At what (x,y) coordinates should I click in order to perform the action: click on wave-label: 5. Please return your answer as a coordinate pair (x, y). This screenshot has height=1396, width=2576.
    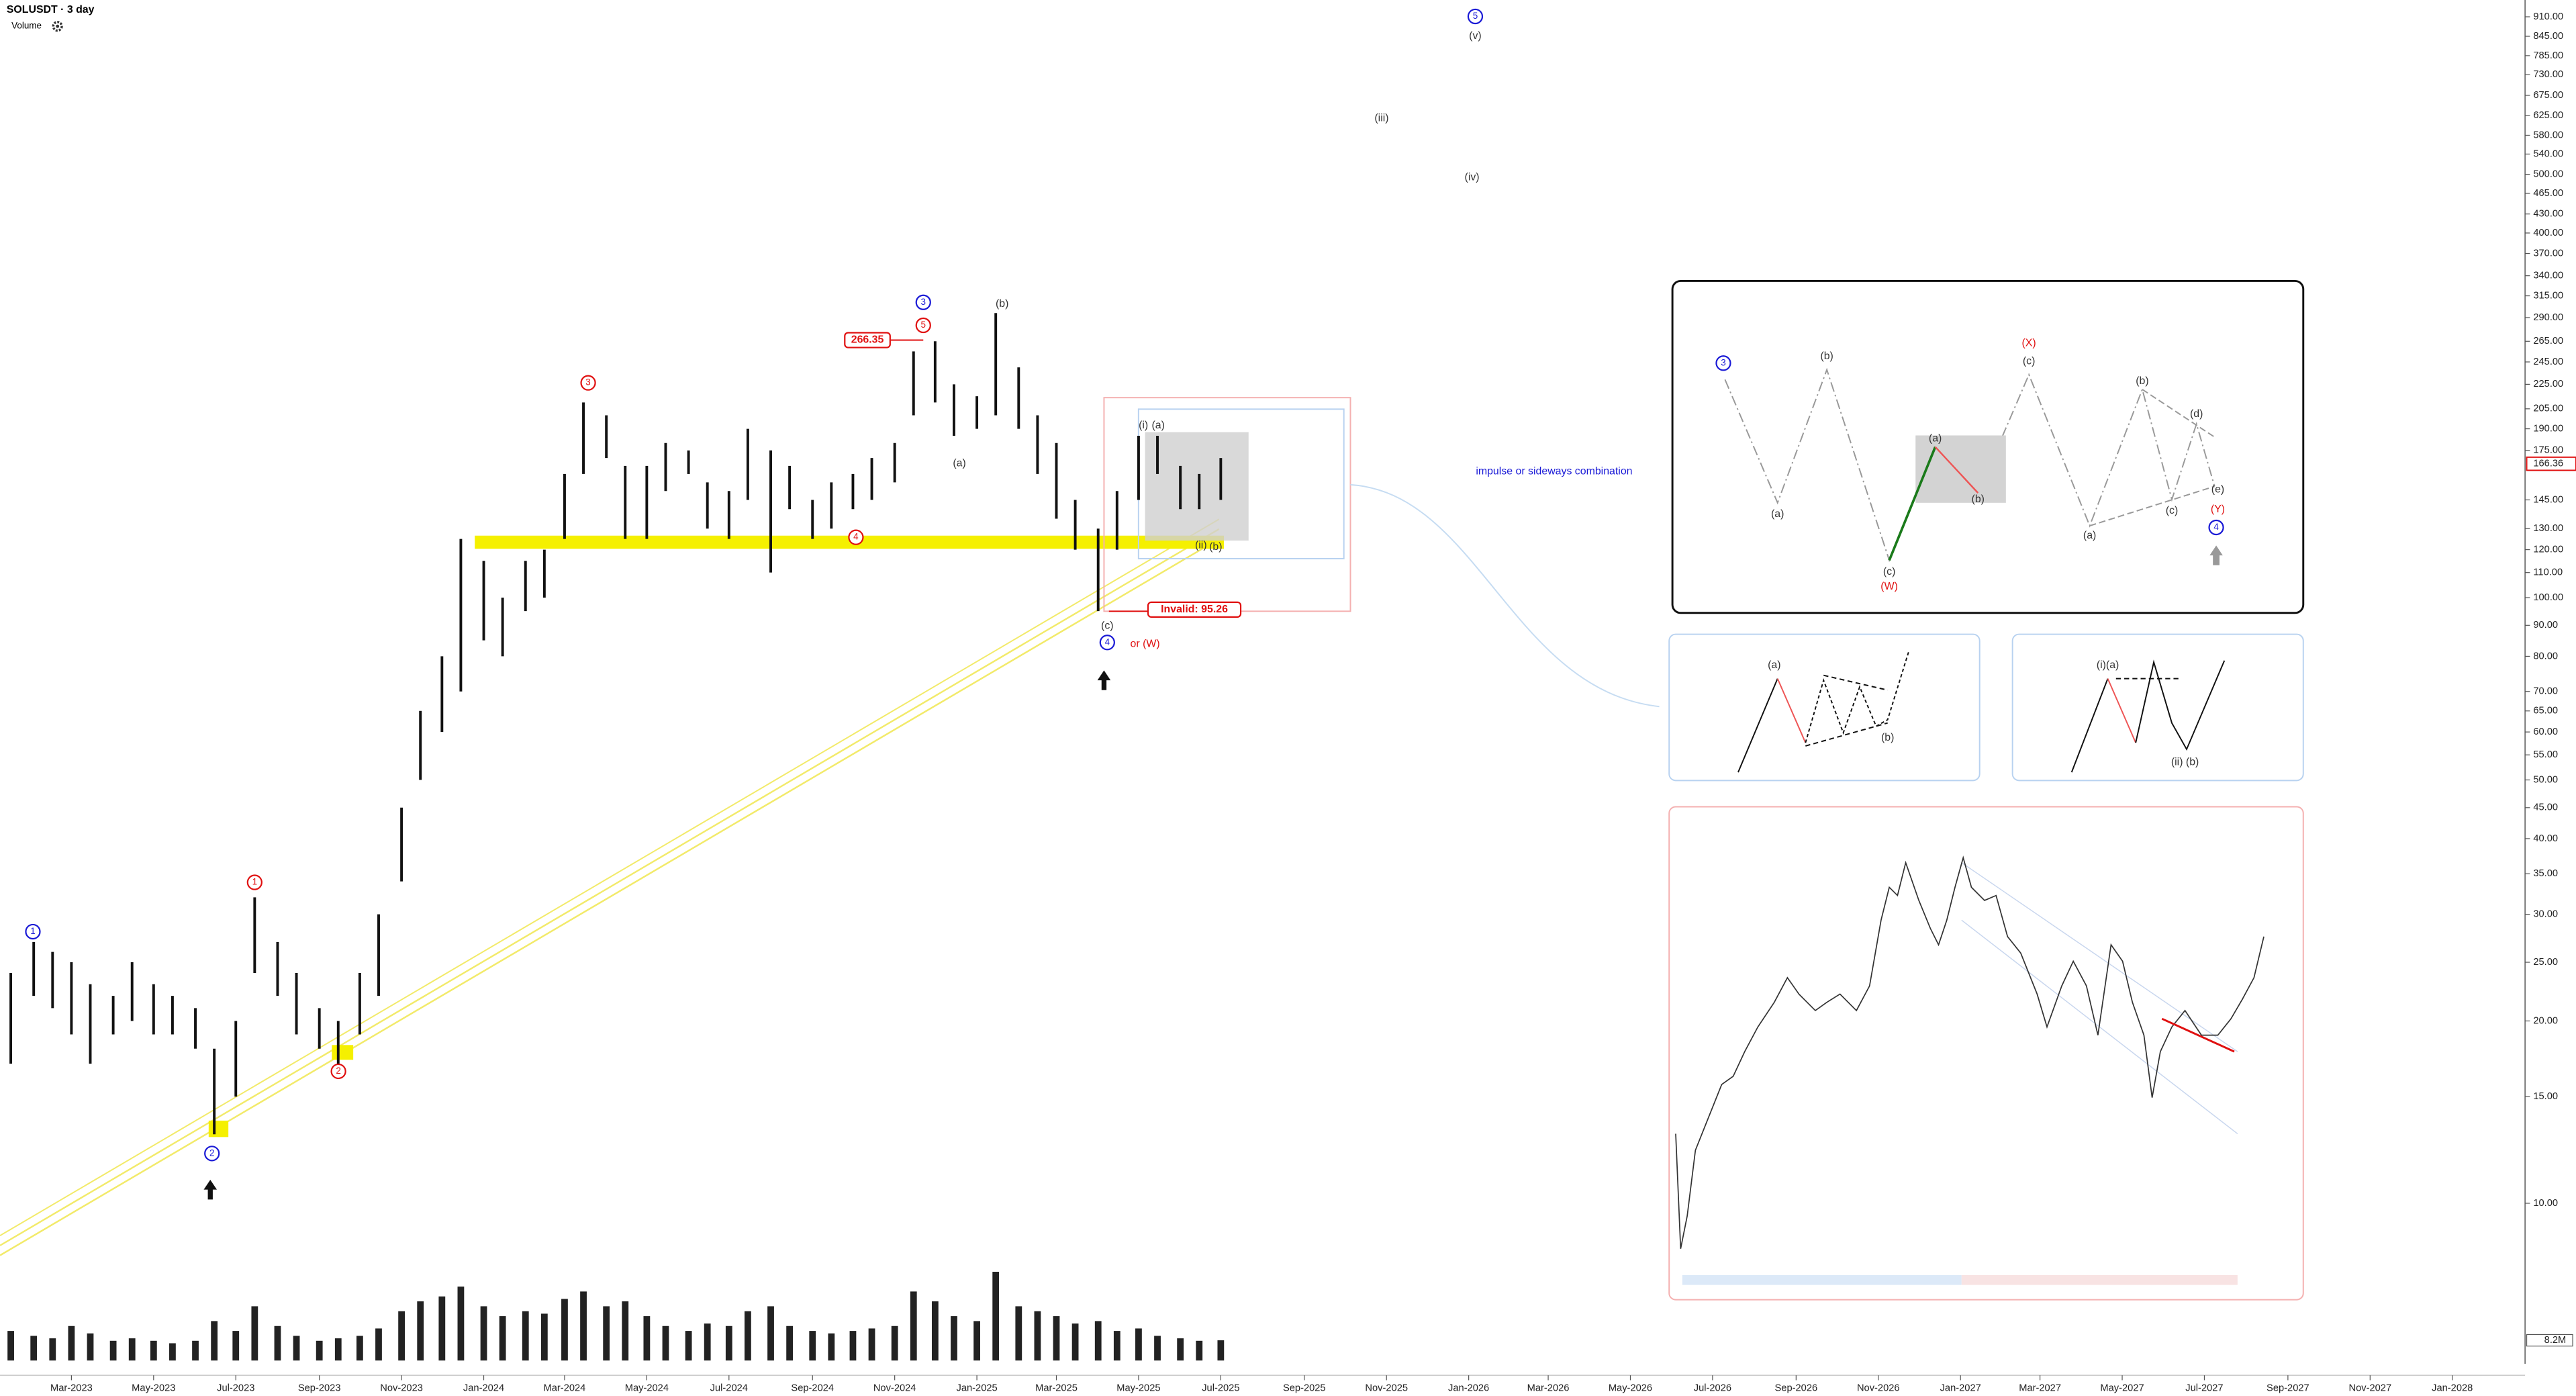
    Looking at the image, I should click on (1475, 16).